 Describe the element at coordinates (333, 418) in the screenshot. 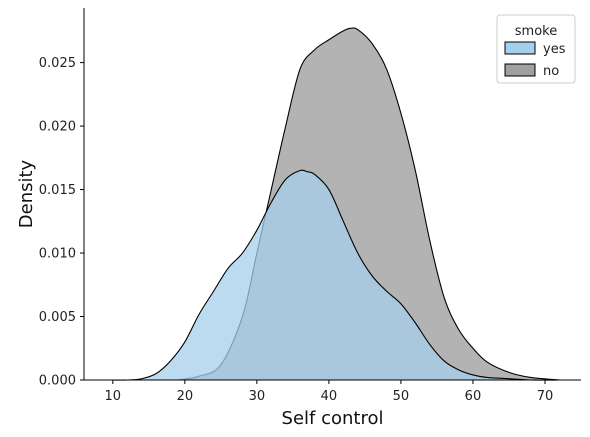

I see `x-axis-title: Self control` at that location.